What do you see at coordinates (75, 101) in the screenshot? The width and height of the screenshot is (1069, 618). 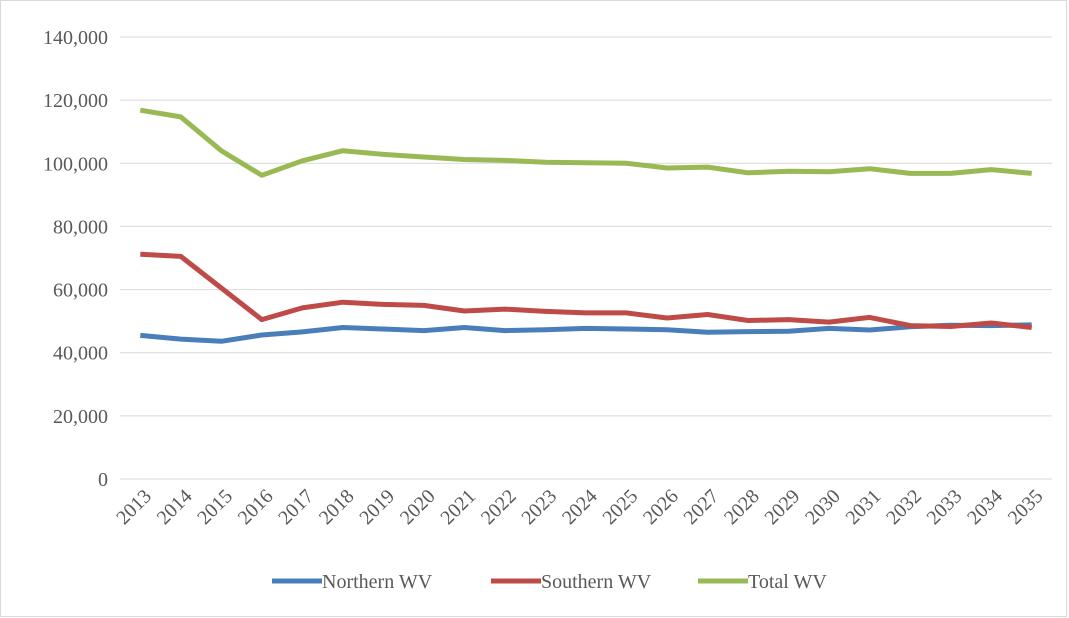 I see `y-tick-label: 120,000` at bounding box center [75, 101].